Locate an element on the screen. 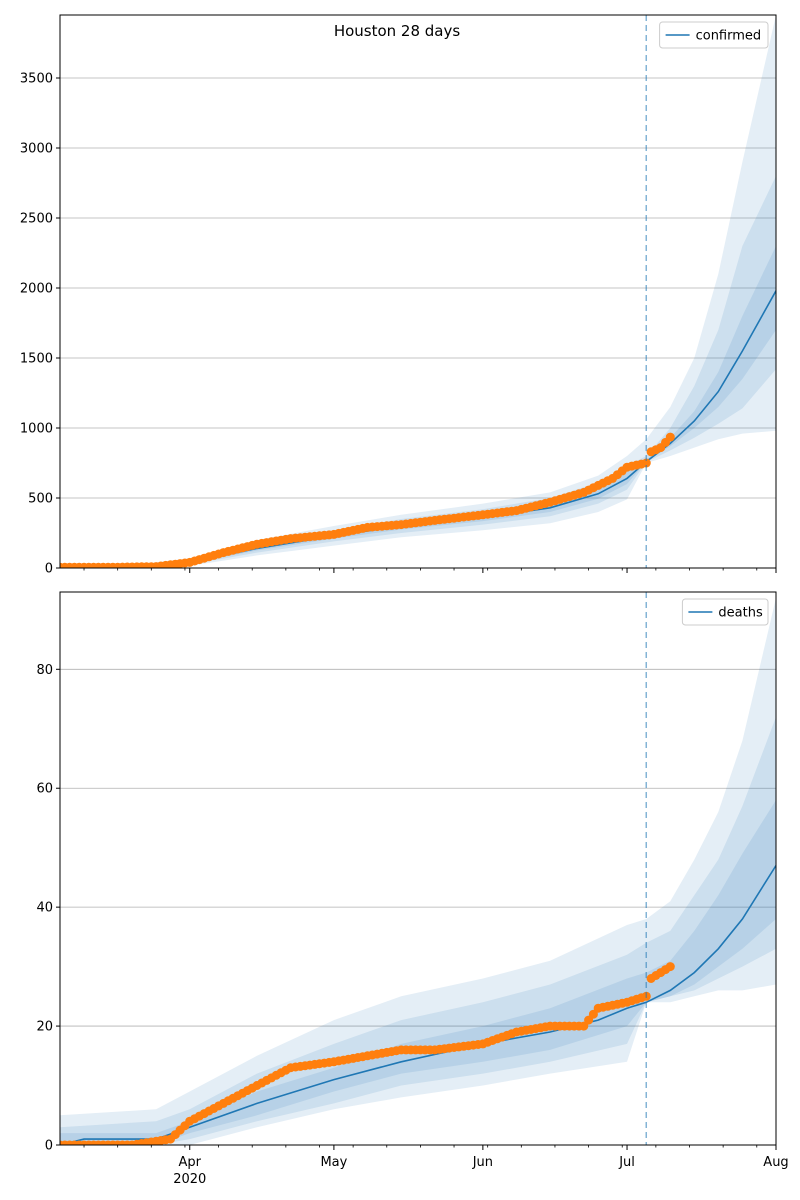 The image size is (800, 1200). x-tick-sublabel: 2020 is located at coordinates (189, 1179).